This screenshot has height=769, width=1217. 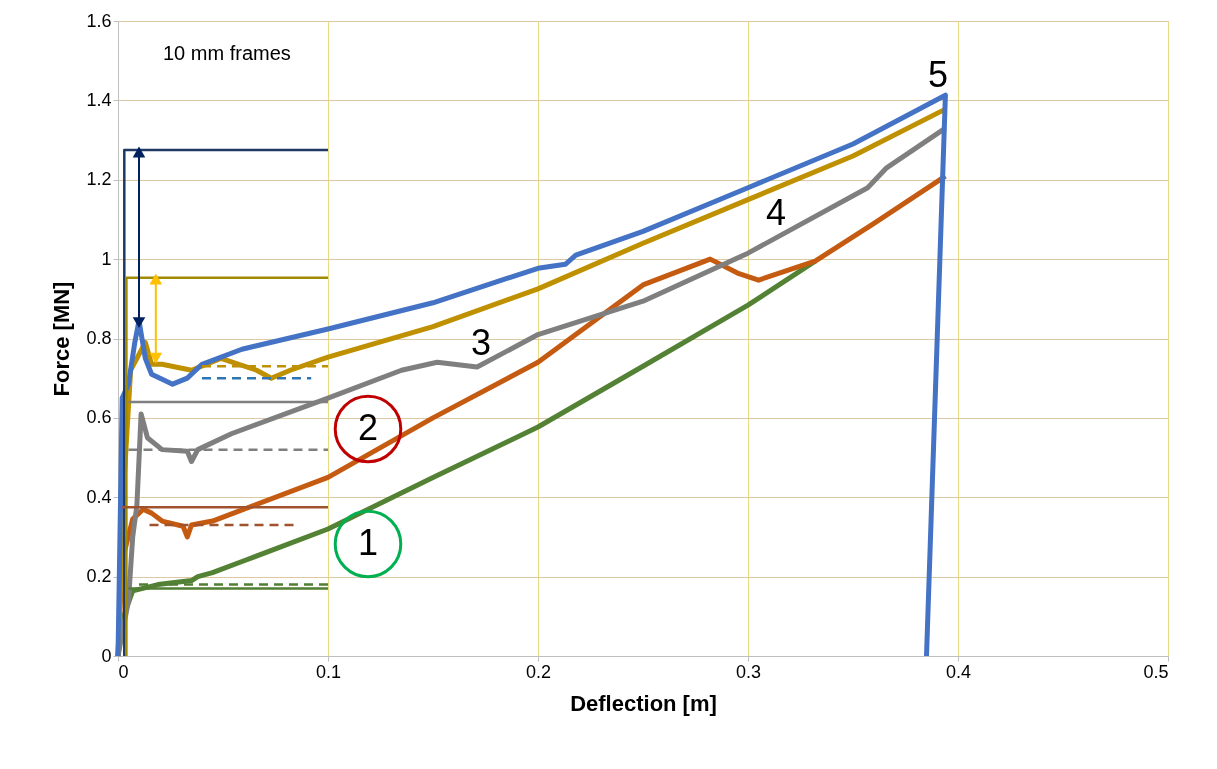 I want to click on annotation: 1, so click(x=368, y=542).